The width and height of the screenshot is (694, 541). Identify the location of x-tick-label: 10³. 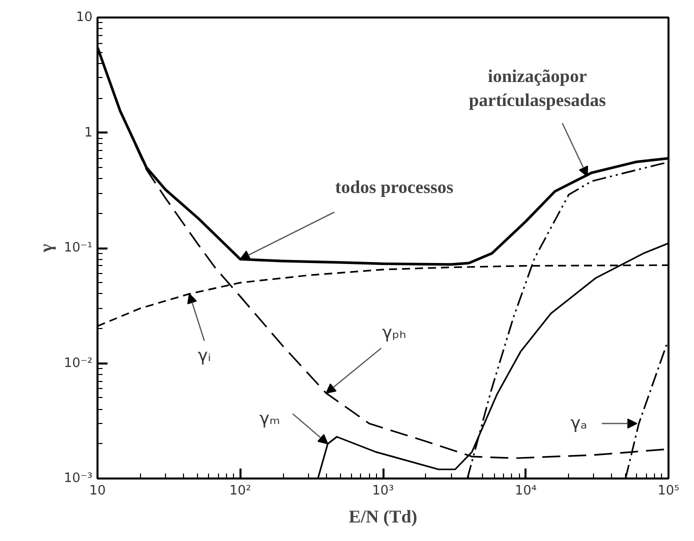
(383, 491).